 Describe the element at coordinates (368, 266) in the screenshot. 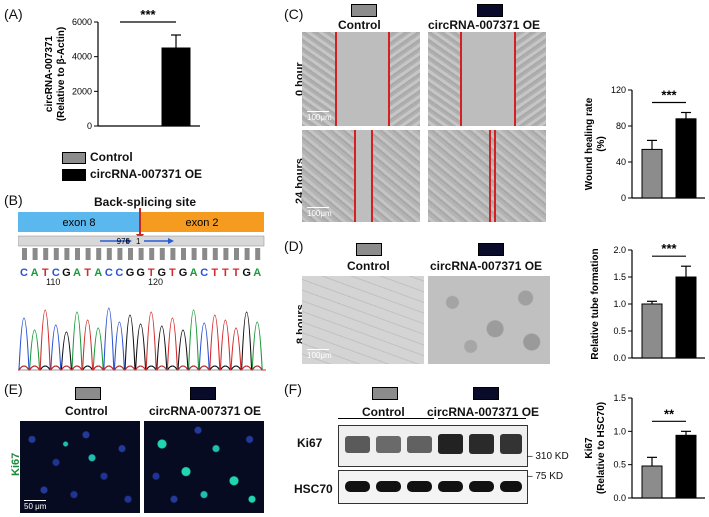

I see `d-control-label: Control` at that location.